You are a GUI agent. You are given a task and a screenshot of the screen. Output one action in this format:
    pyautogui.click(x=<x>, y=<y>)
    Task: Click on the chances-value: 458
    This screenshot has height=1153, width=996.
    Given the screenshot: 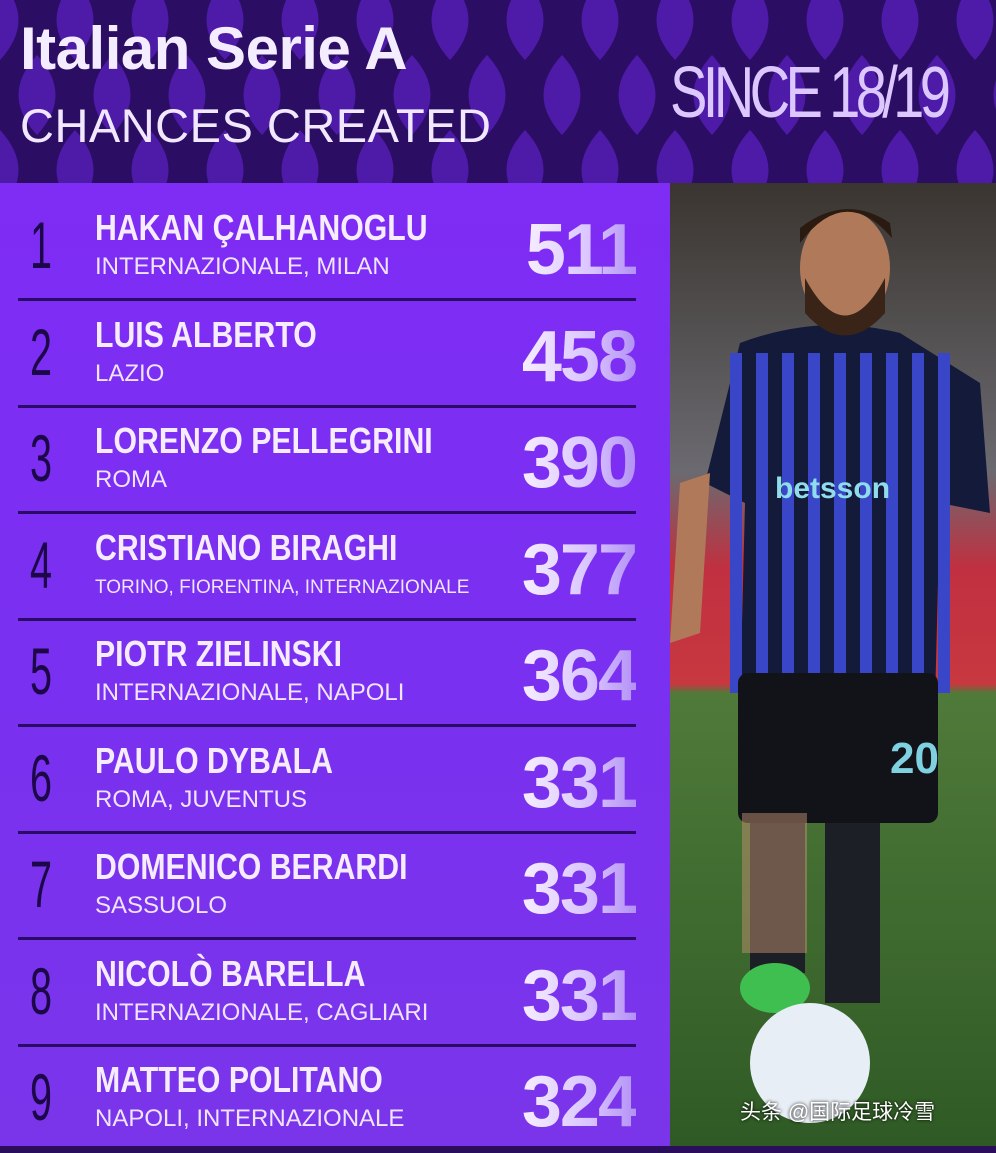 What is the action you would take?
    pyautogui.click(x=579, y=357)
    